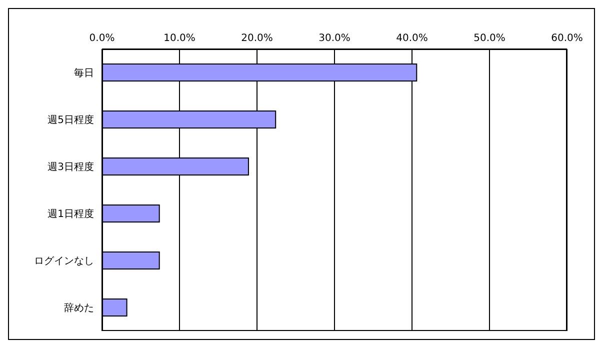 The image size is (599, 346). Describe the element at coordinates (64, 262) in the screenshot. I see `y-tick-label: ログインなし` at that location.